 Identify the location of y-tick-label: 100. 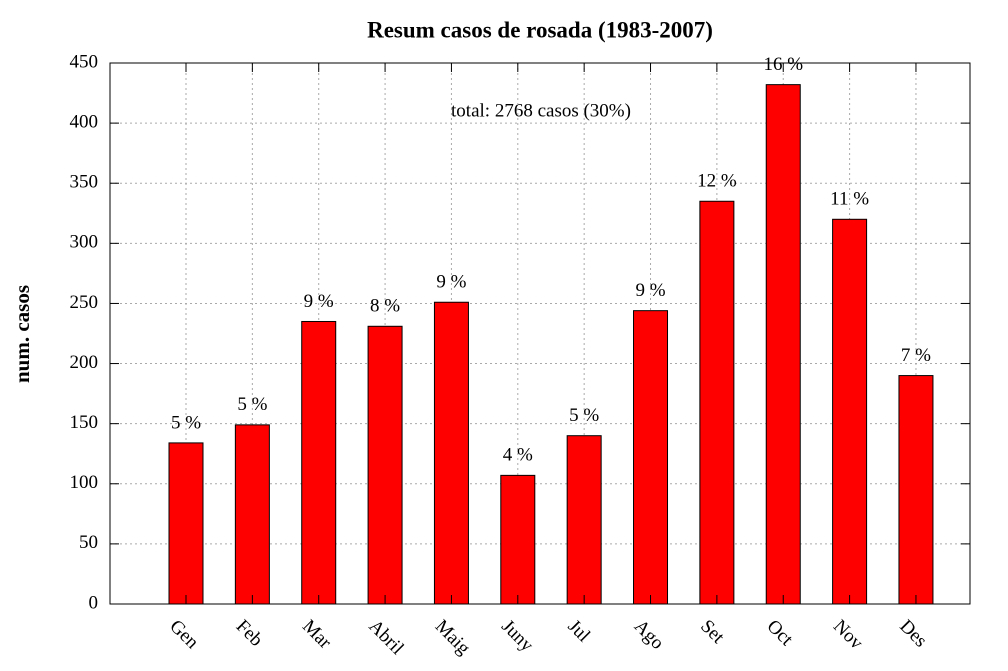
(84, 482).